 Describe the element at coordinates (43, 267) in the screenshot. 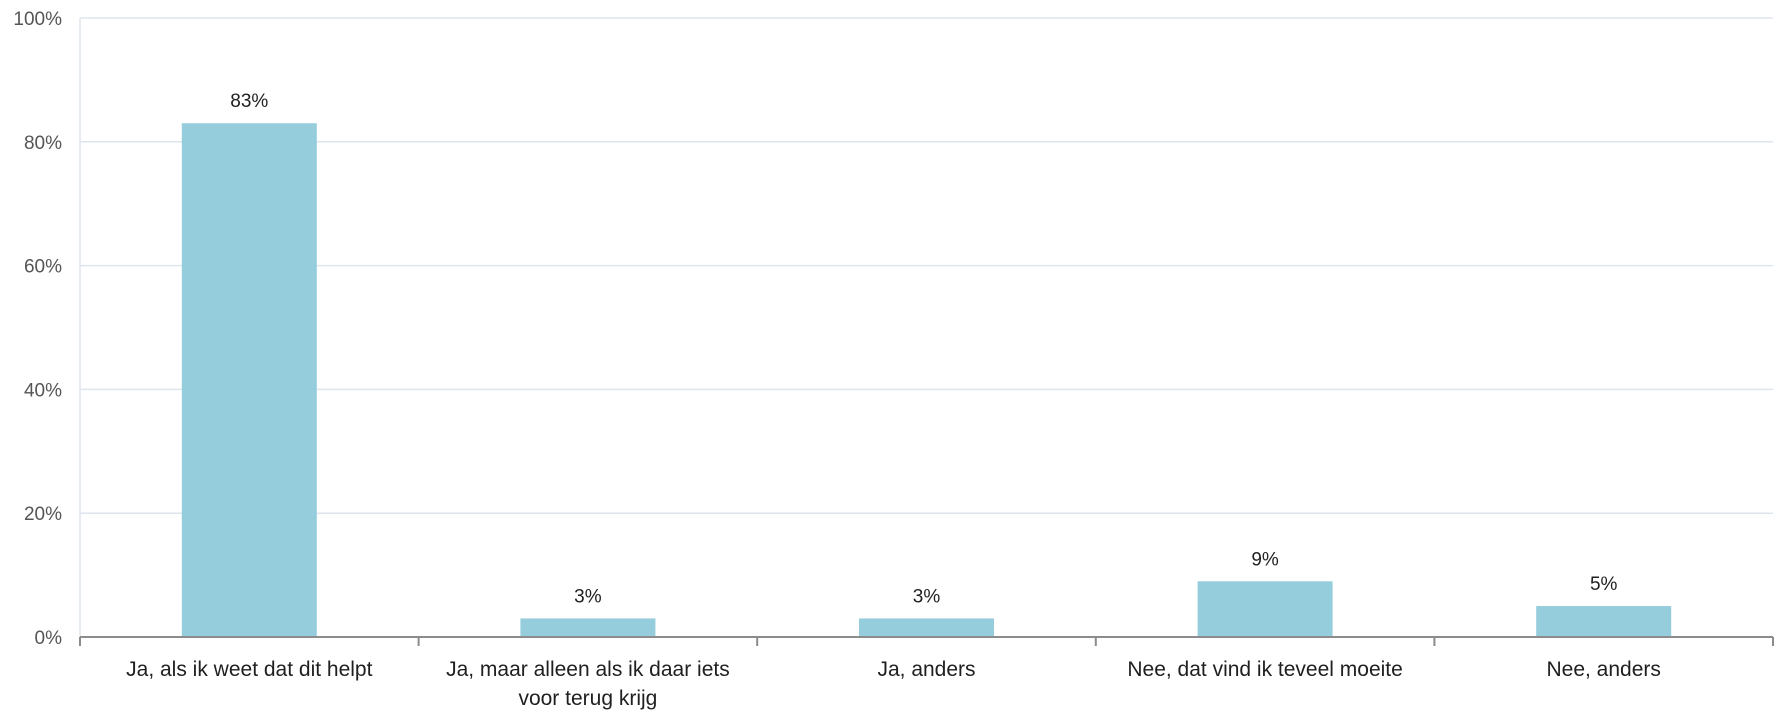

I see `y-tick-label: 60%` at that location.